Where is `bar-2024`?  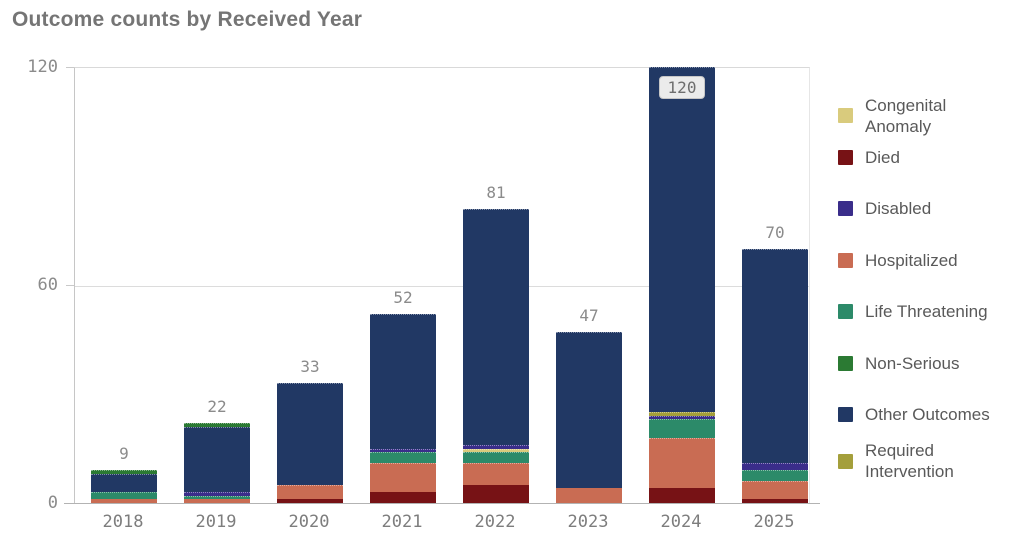 bar-2024 is located at coordinates (682, 285).